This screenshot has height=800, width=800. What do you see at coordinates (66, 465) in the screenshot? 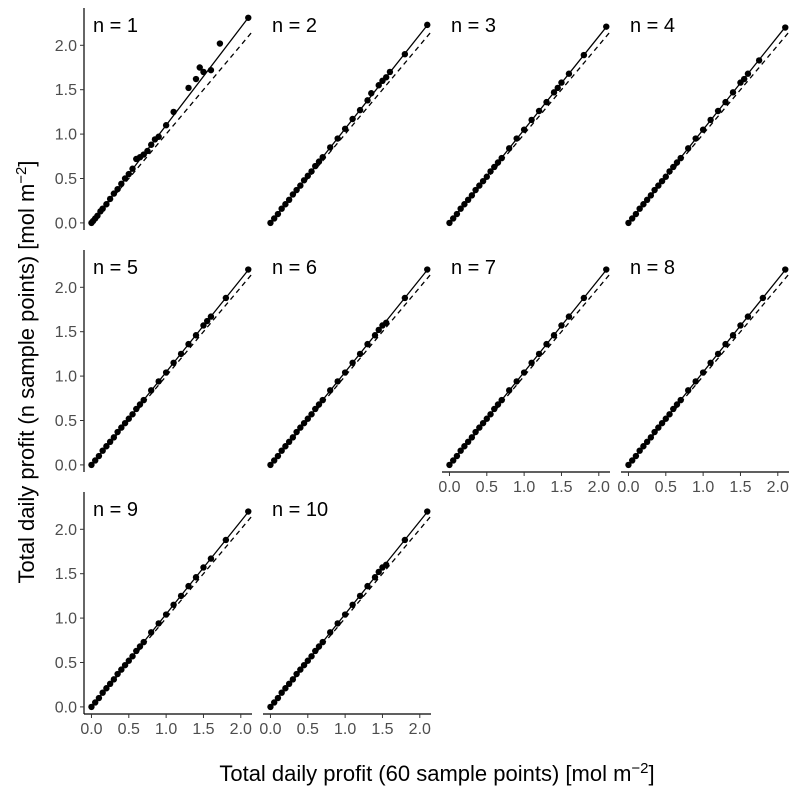
I see `y-tick-label: 0.0` at bounding box center [66, 465].